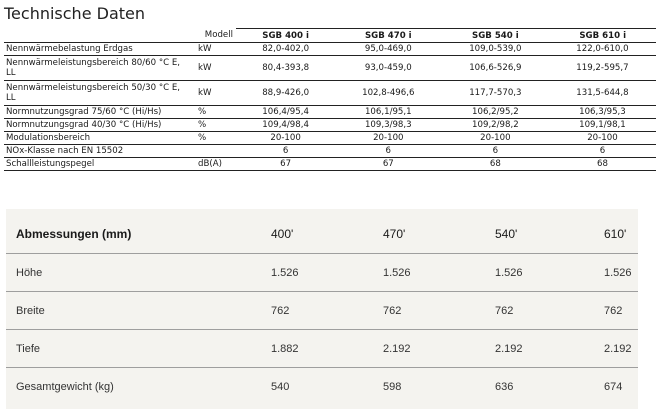 This screenshot has width=658, height=411. What do you see at coordinates (30, 311) in the screenshot?
I see `row-label: Breite` at bounding box center [30, 311].